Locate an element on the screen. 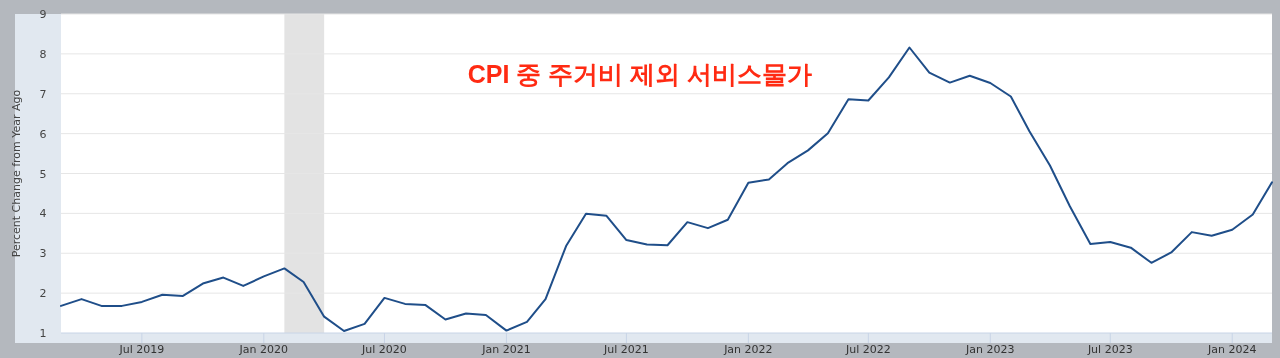 Image resolution: width=1280 pixels, height=358 pixels. y-tick-label: 1 is located at coordinates (43, 333).